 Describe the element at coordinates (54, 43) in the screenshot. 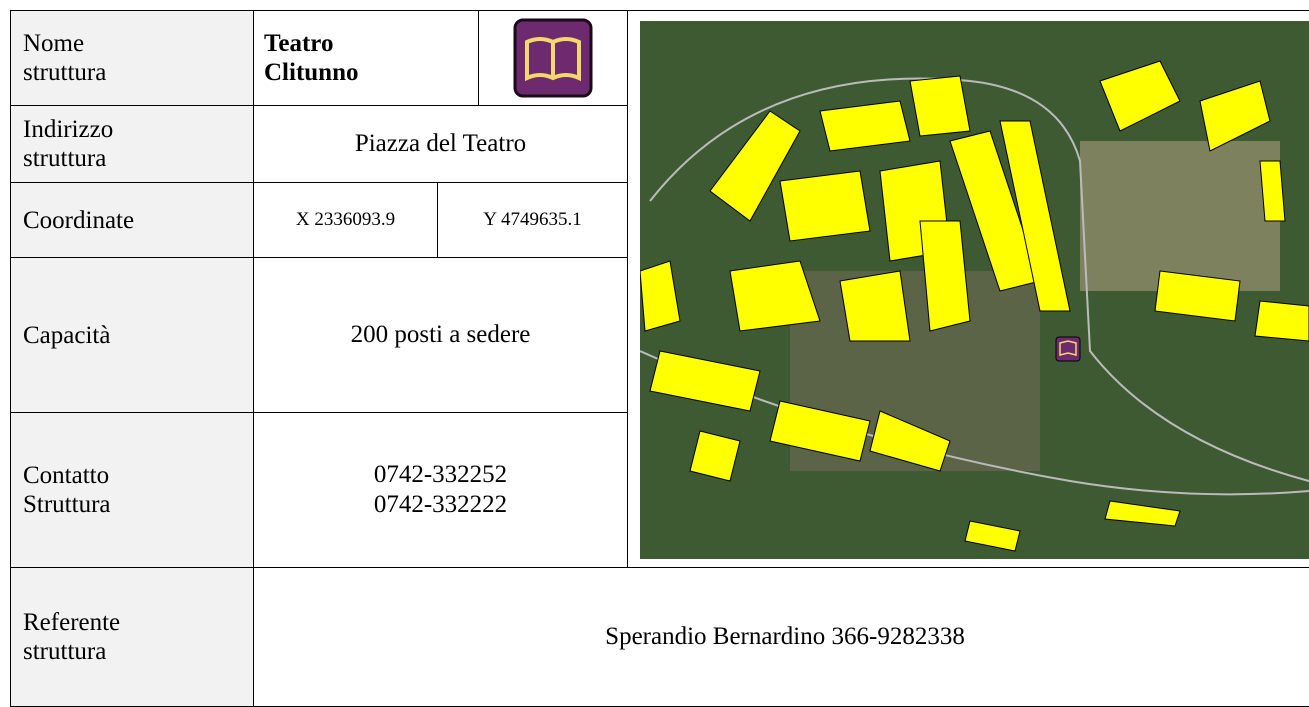

I see `label-line: Nome` at that location.